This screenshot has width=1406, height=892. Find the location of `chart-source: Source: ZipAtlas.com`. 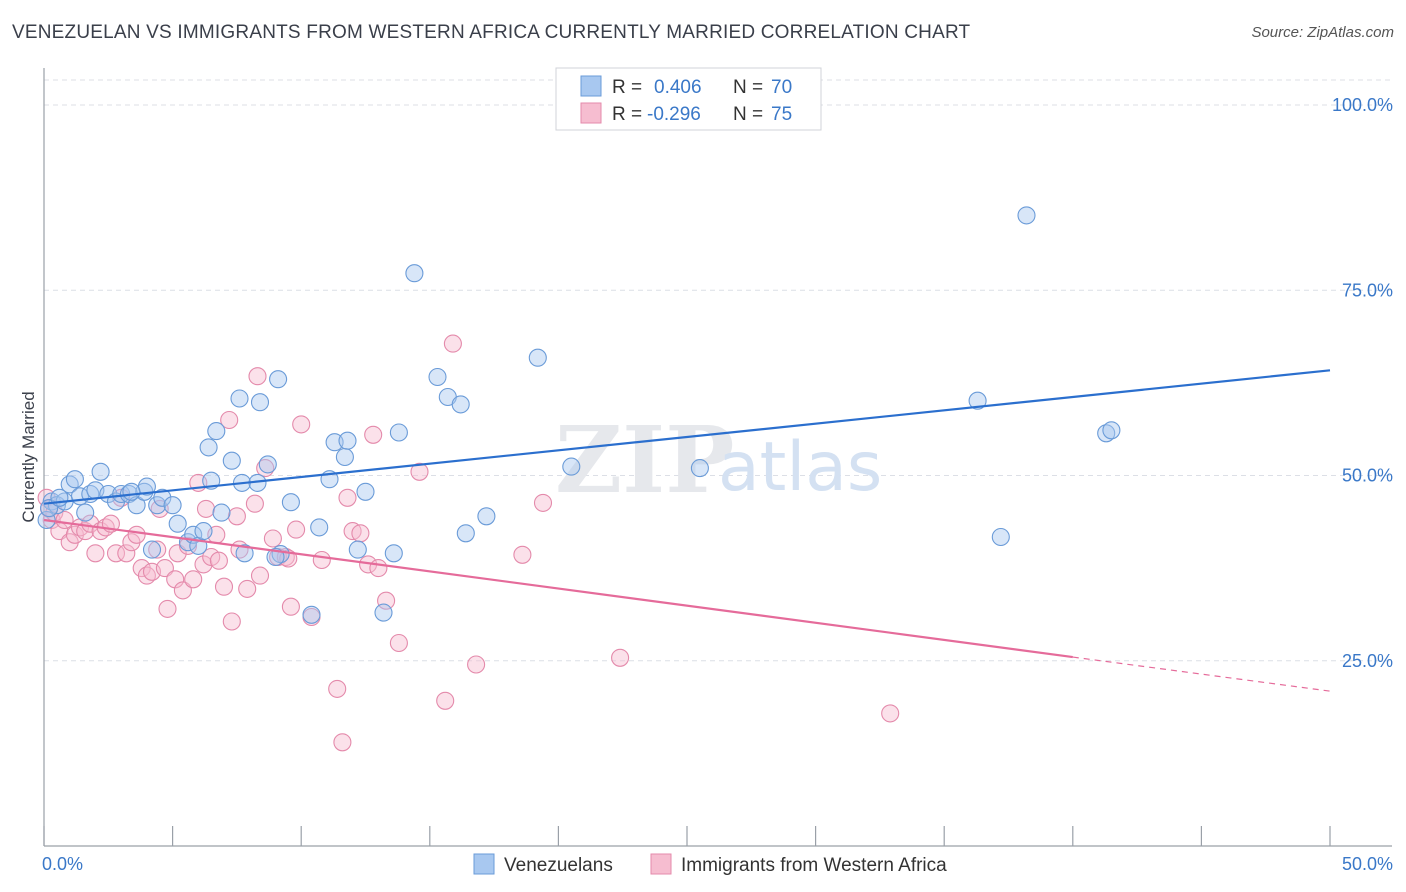

chart-source: Source: ZipAtlas.com is located at coordinates (1322, 32).